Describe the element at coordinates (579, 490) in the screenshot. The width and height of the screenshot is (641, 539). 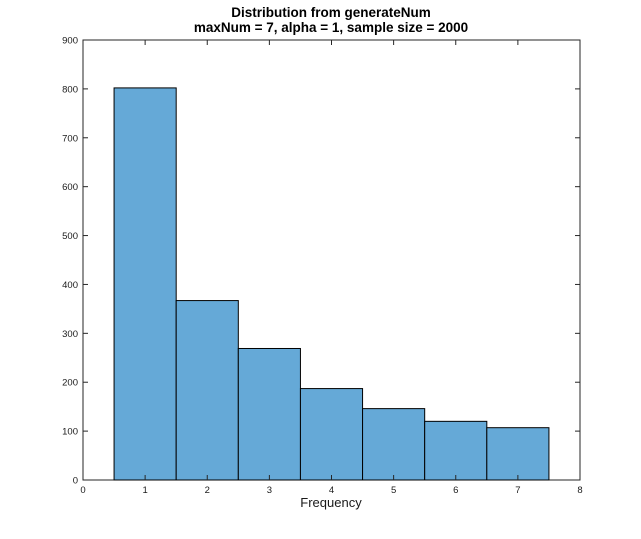
I see `x-tick-label-8: 8` at that location.